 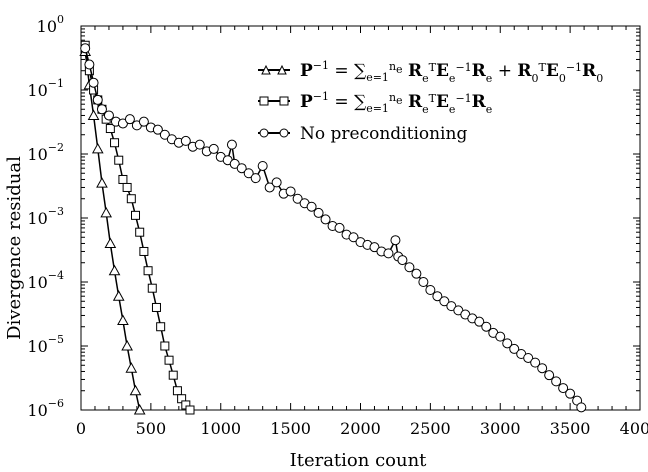 What do you see at coordinates (45, 88) in the screenshot?
I see `y-tick-label: 10⁻¹` at bounding box center [45, 88].